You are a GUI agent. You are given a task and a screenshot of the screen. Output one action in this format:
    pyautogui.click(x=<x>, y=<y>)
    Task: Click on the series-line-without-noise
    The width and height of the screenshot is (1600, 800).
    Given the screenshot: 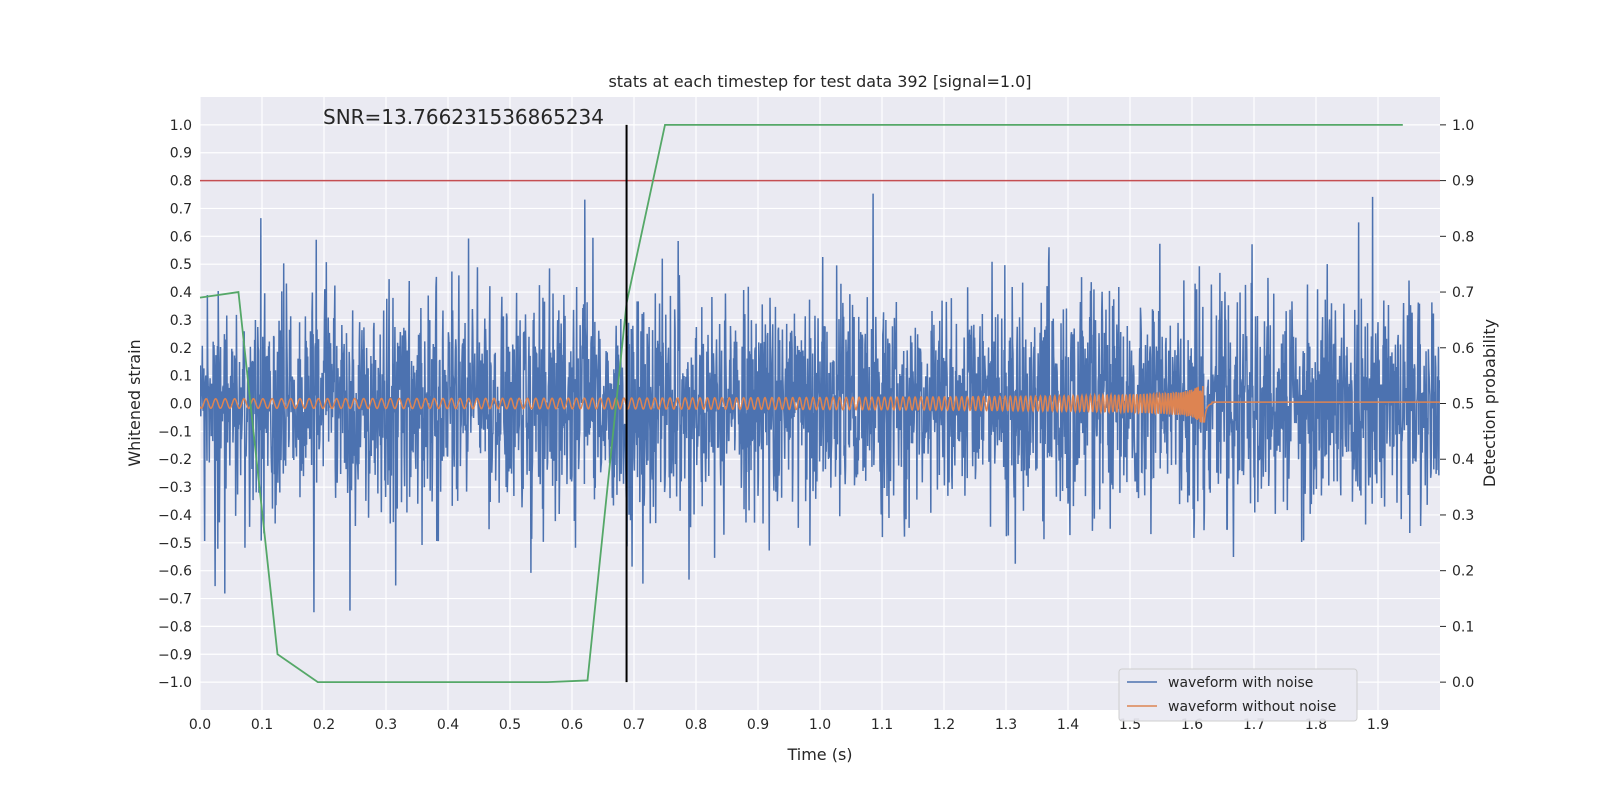 What is the action you would take?
    pyautogui.click(x=820, y=404)
    